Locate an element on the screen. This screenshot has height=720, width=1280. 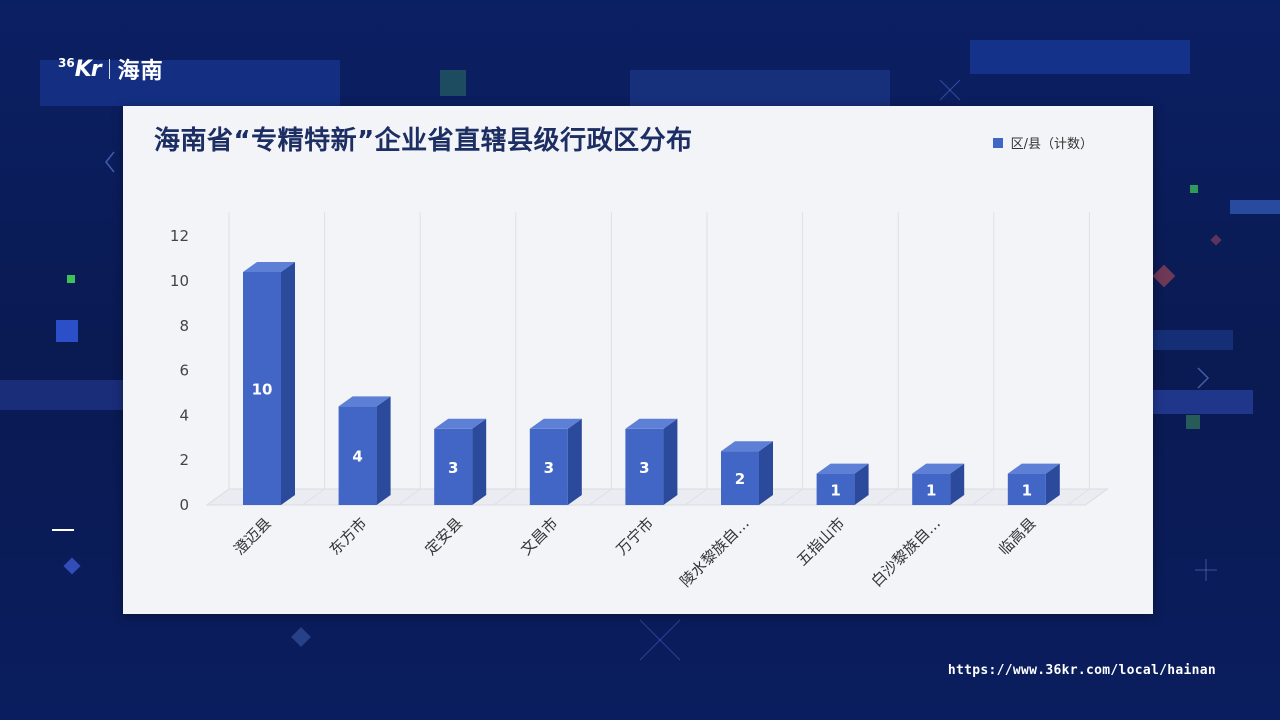
logo-region: 海南 is located at coordinates (140, 71).